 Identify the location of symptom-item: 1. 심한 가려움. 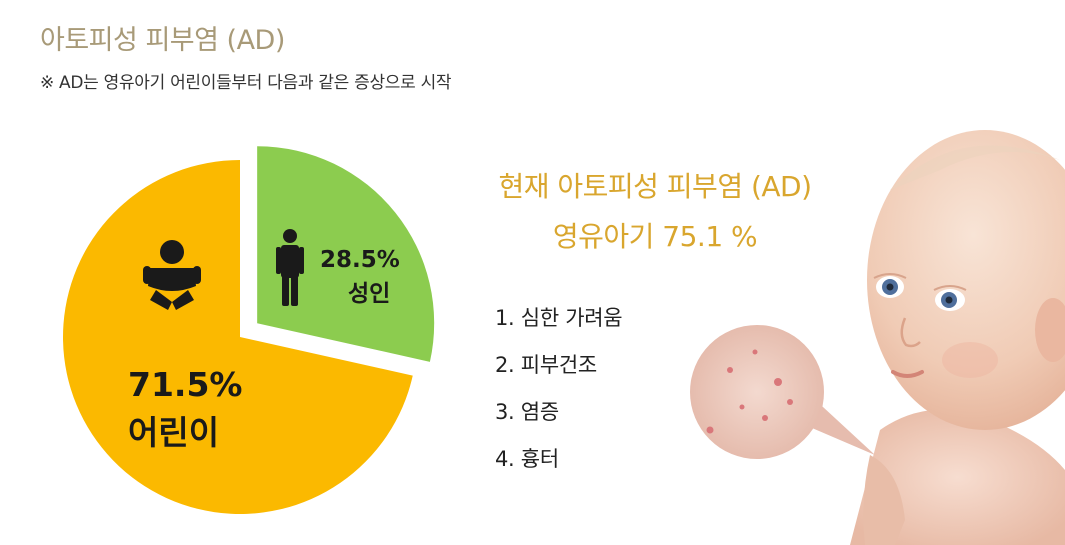
(559, 318).